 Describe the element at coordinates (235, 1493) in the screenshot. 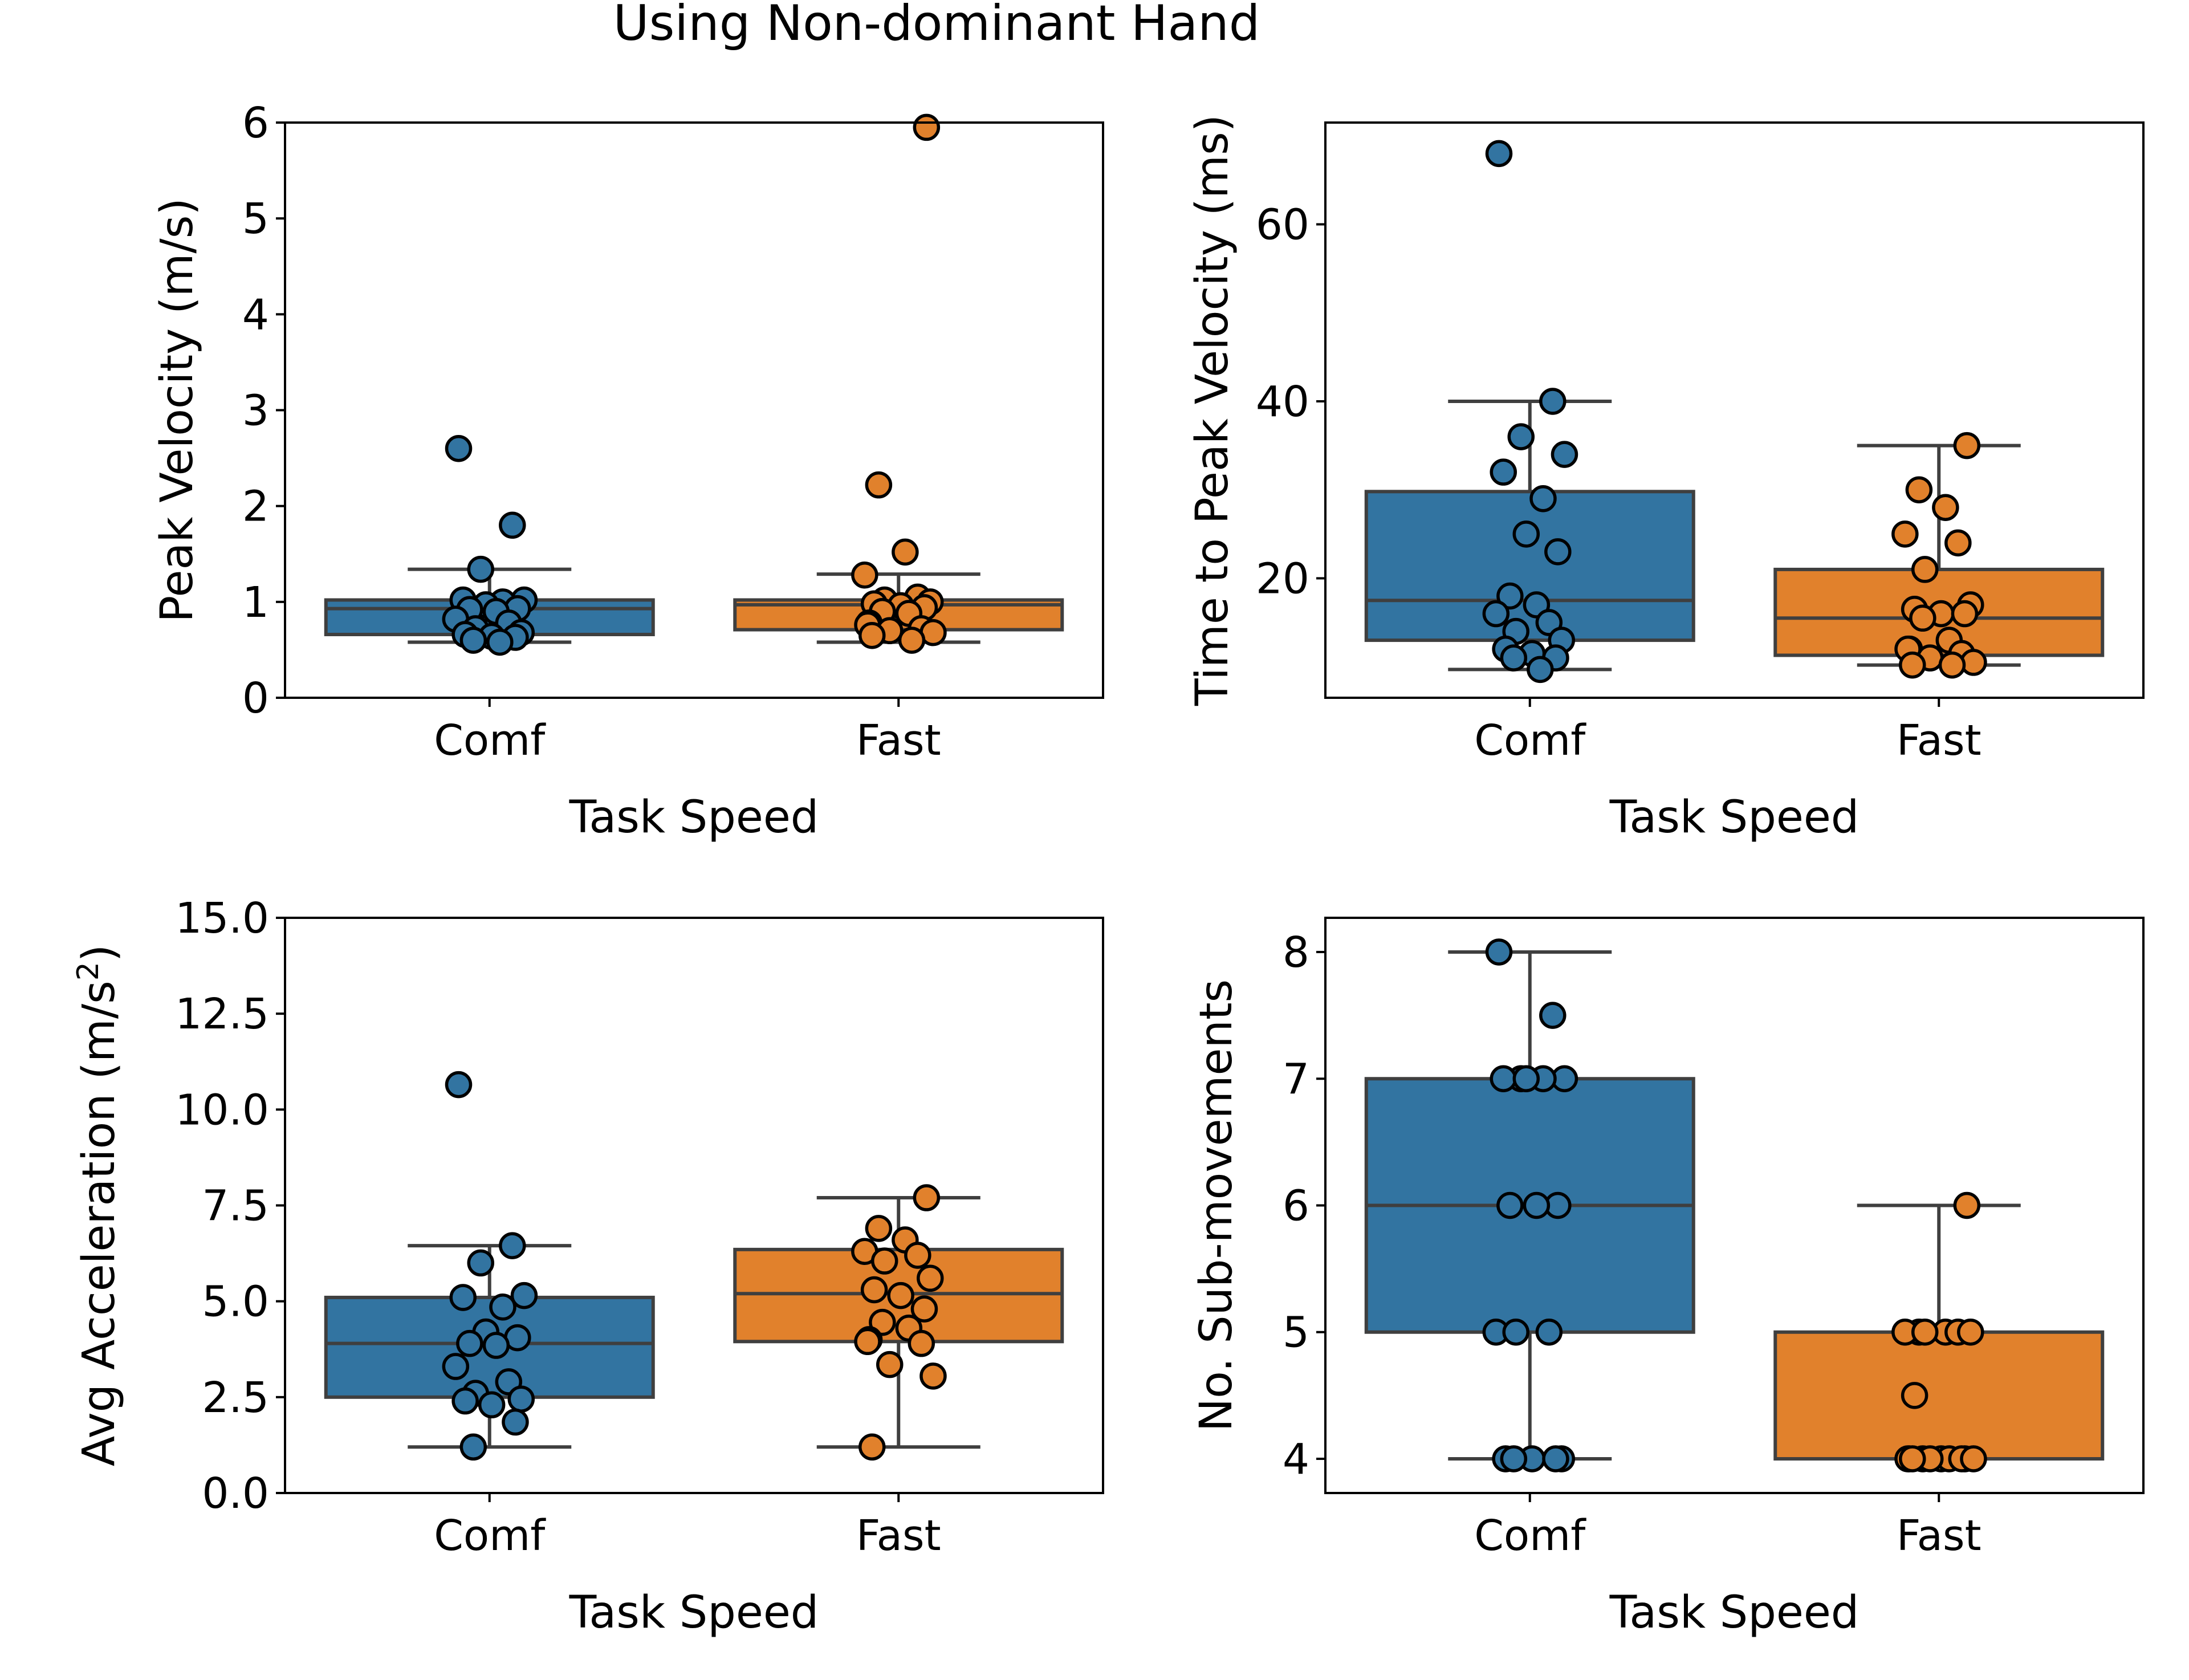

I see `y-tick-label: 0.0` at that location.